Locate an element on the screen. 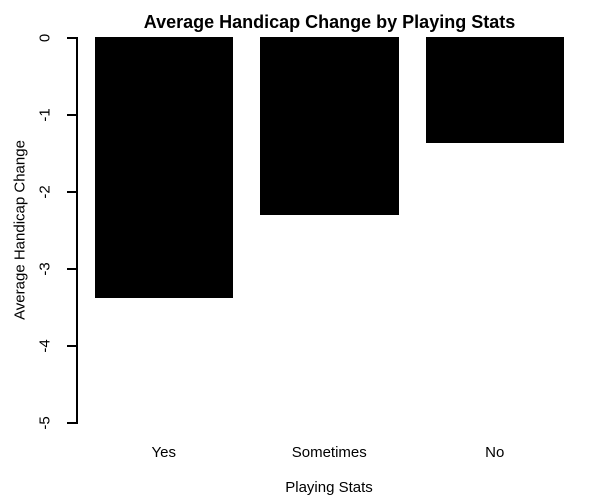 The image size is (600, 500). y-axis-tick-label: -5 is located at coordinates (45, 423).